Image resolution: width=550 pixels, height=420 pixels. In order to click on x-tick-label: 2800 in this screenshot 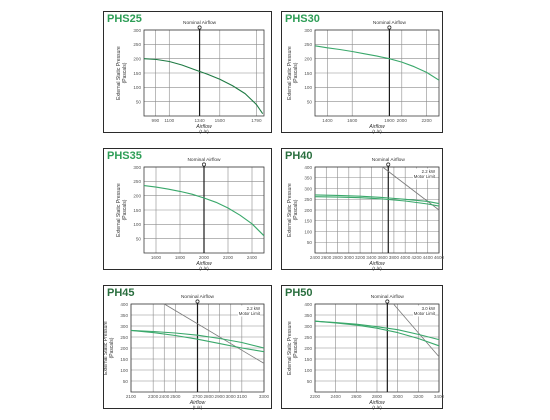, I will do `click(377, 396)`.